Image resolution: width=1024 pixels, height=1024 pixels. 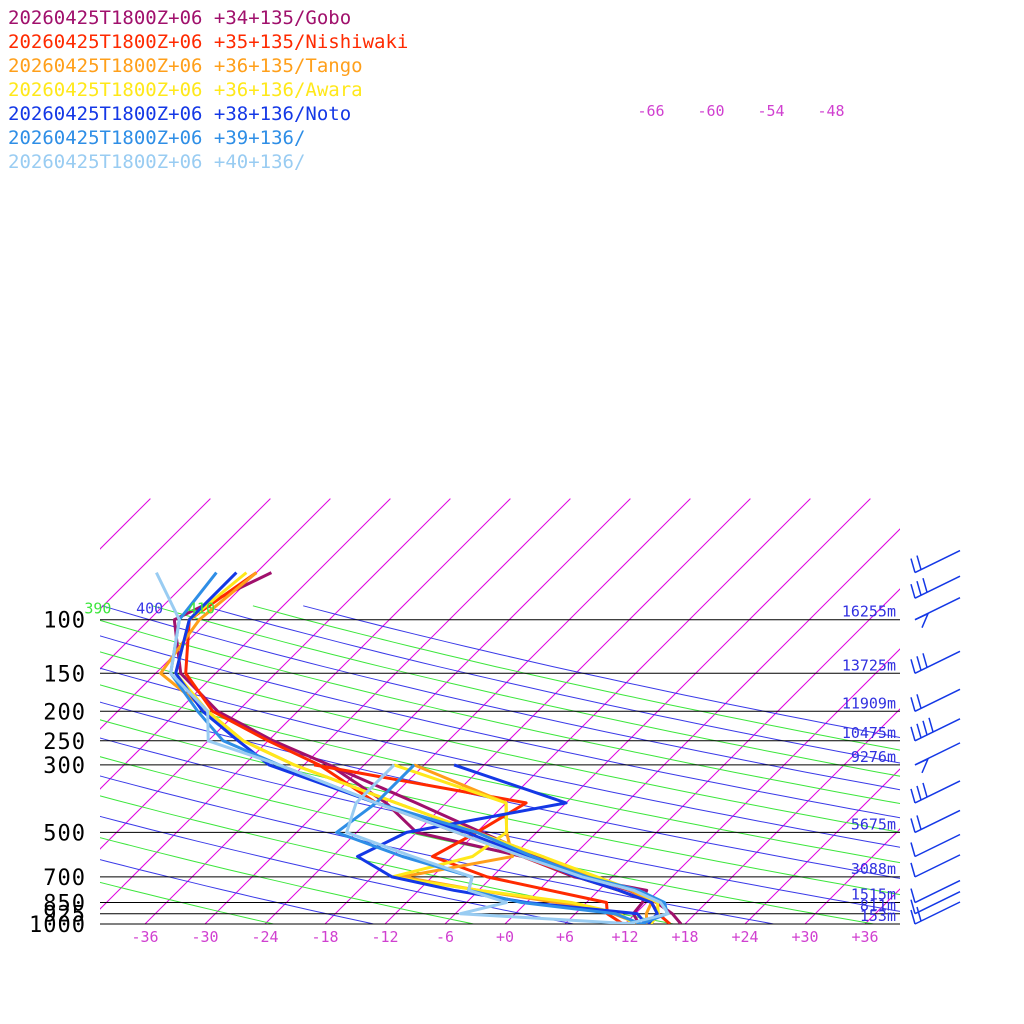 What do you see at coordinates (208, 42) in the screenshot?
I see `legend-entry: 20260425T1800Z+06 +35+135/Nishiwaki` at bounding box center [208, 42].